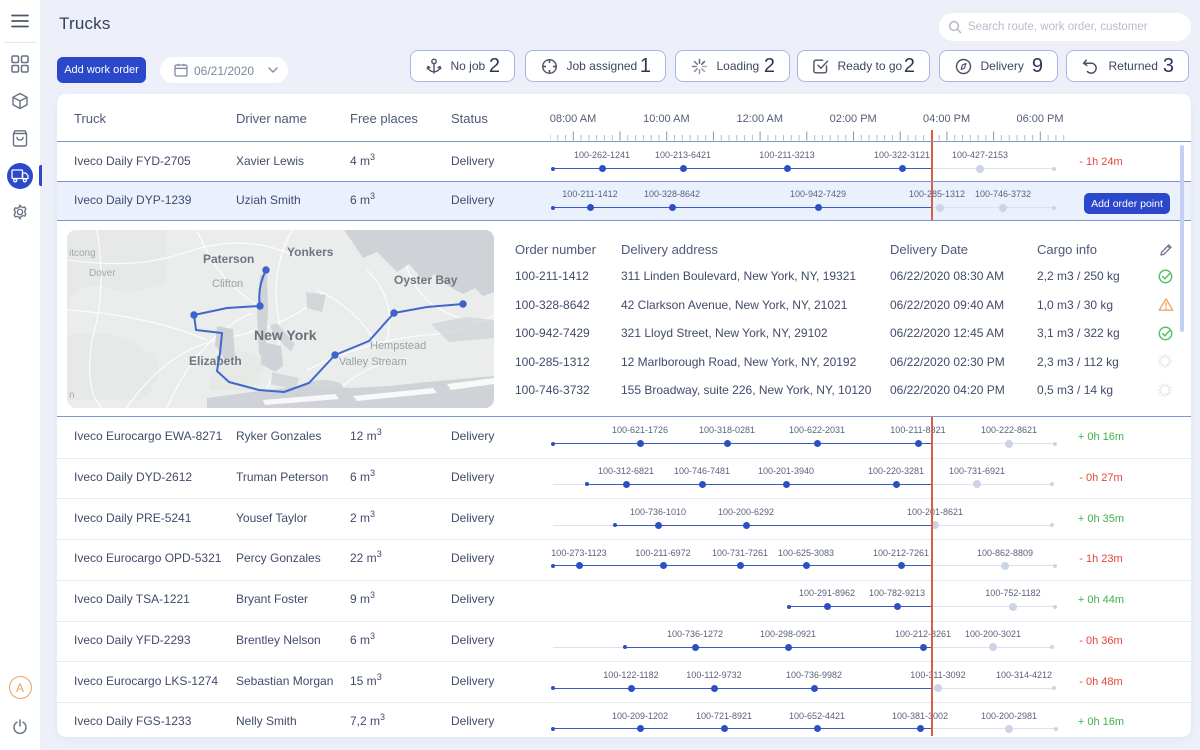 The height and width of the screenshot is (750, 1200). What do you see at coordinates (215, 361) in the screenshot?
I see `svg-text: Elizabeth` at bounding box center [215, 361].